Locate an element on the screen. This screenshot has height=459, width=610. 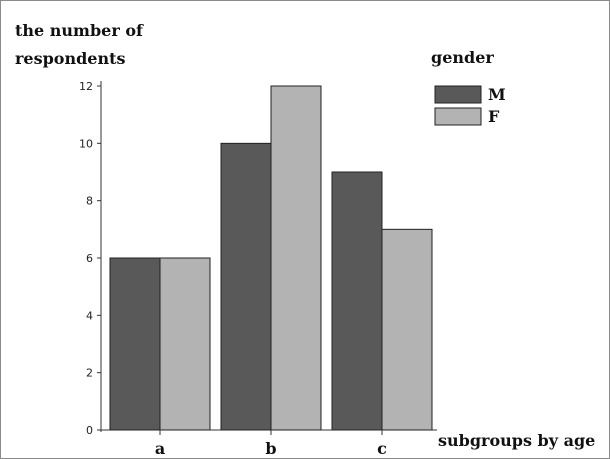
y-axis-title-line-2: respondents is located at coordinates (70, 58).